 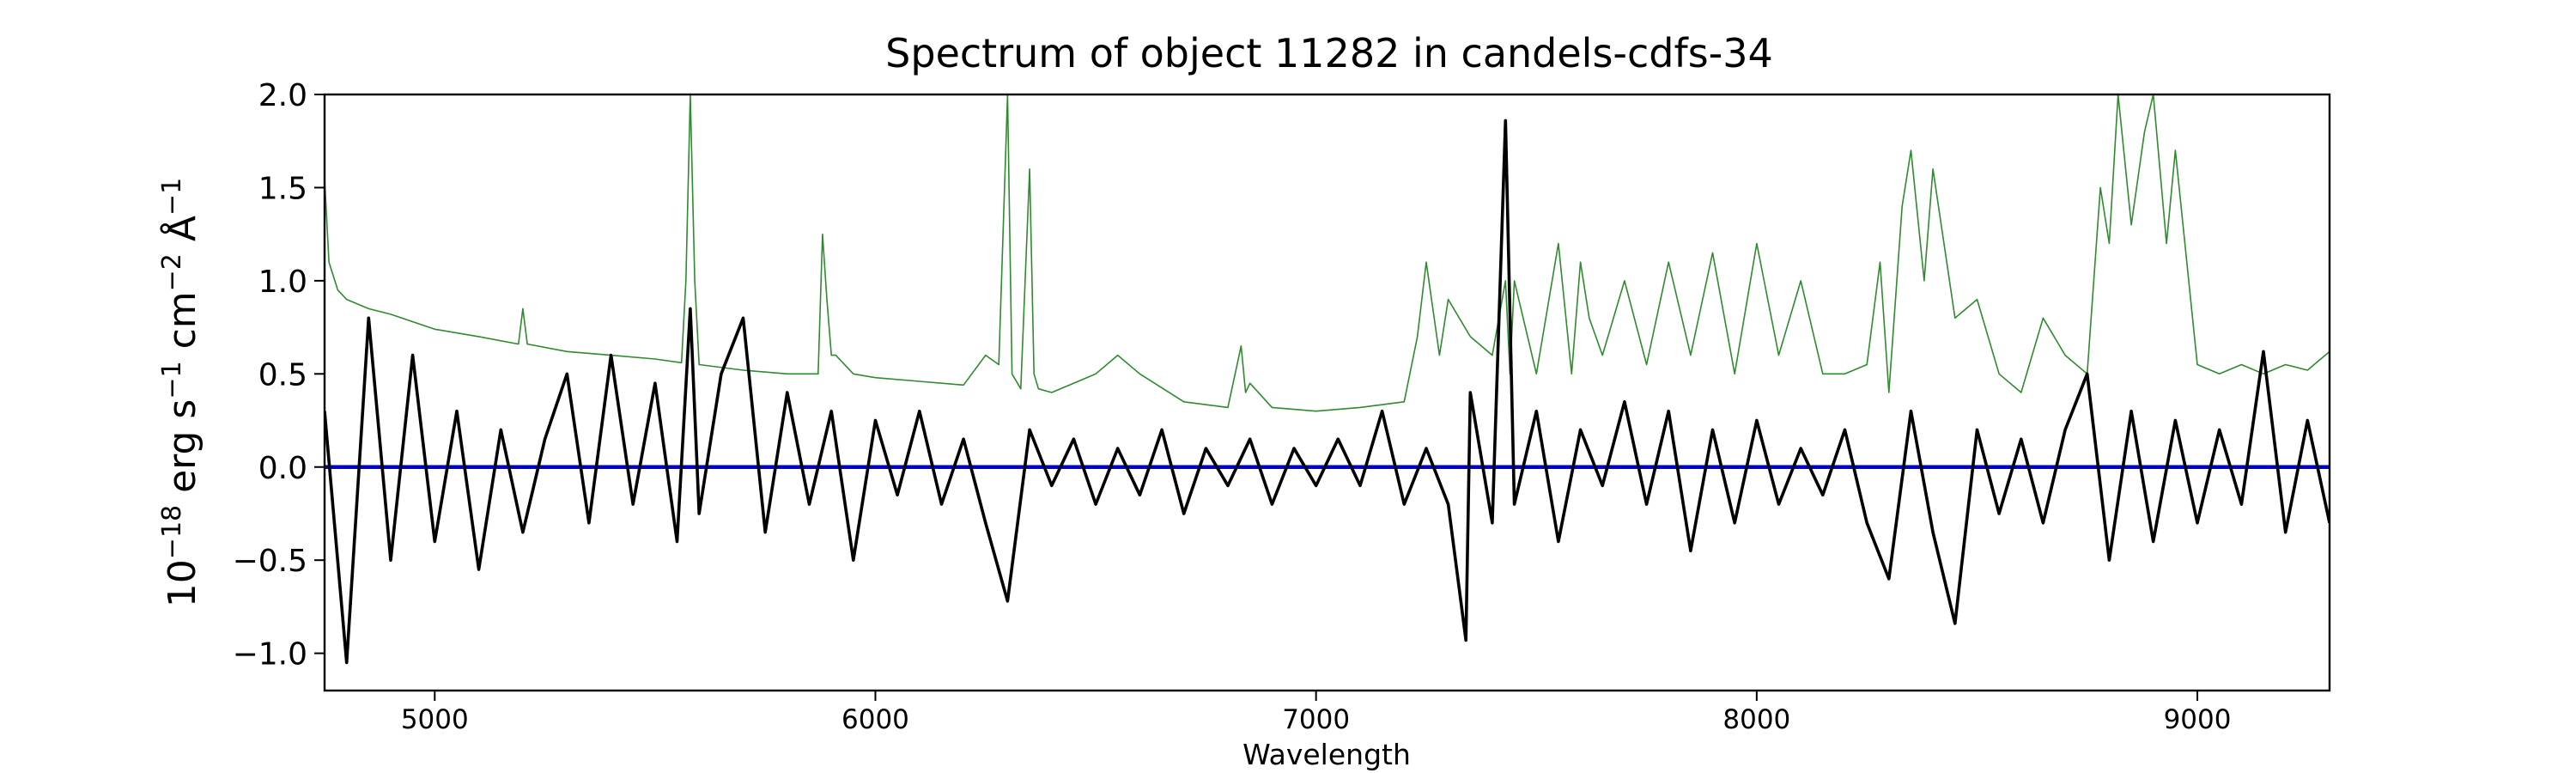 What do you see at coordinates (282, 95) in the screenshot?
I see `y-tick-label: 2.0` at bounding box center [282, 95].